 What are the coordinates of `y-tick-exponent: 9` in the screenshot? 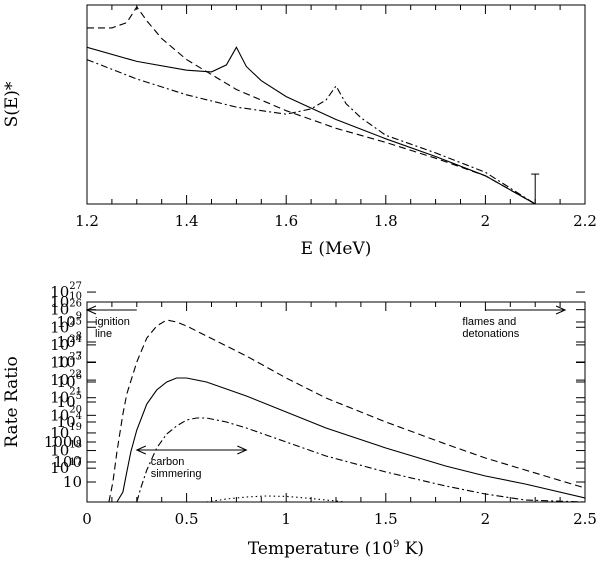 It's located at (79, 316).